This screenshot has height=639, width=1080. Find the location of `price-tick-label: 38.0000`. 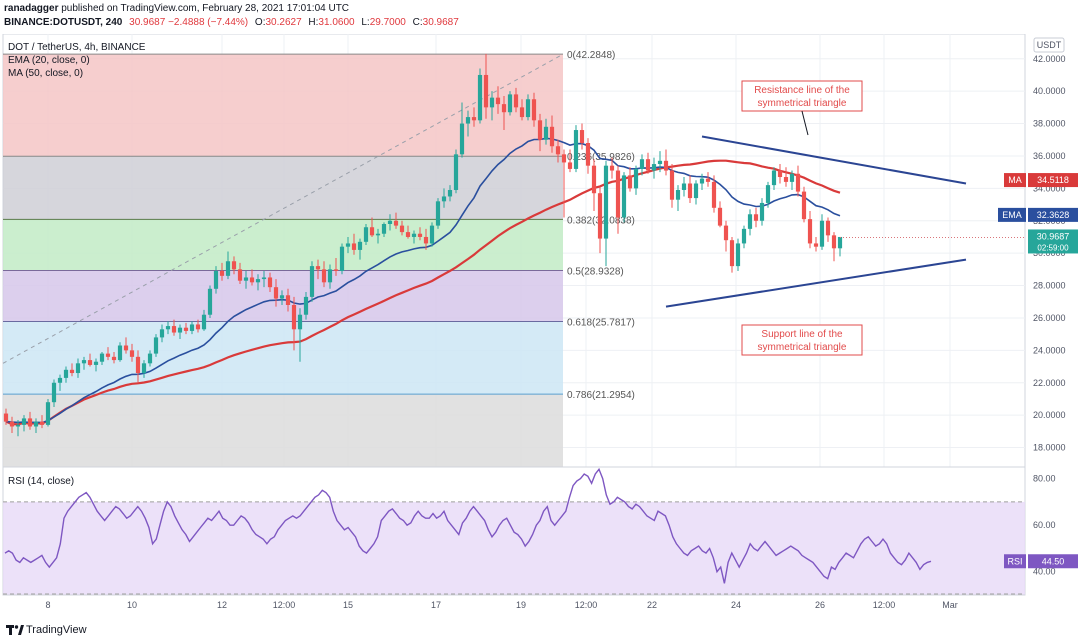

price-tick-label: 38.0000 is located at coordinates (1049, 124).